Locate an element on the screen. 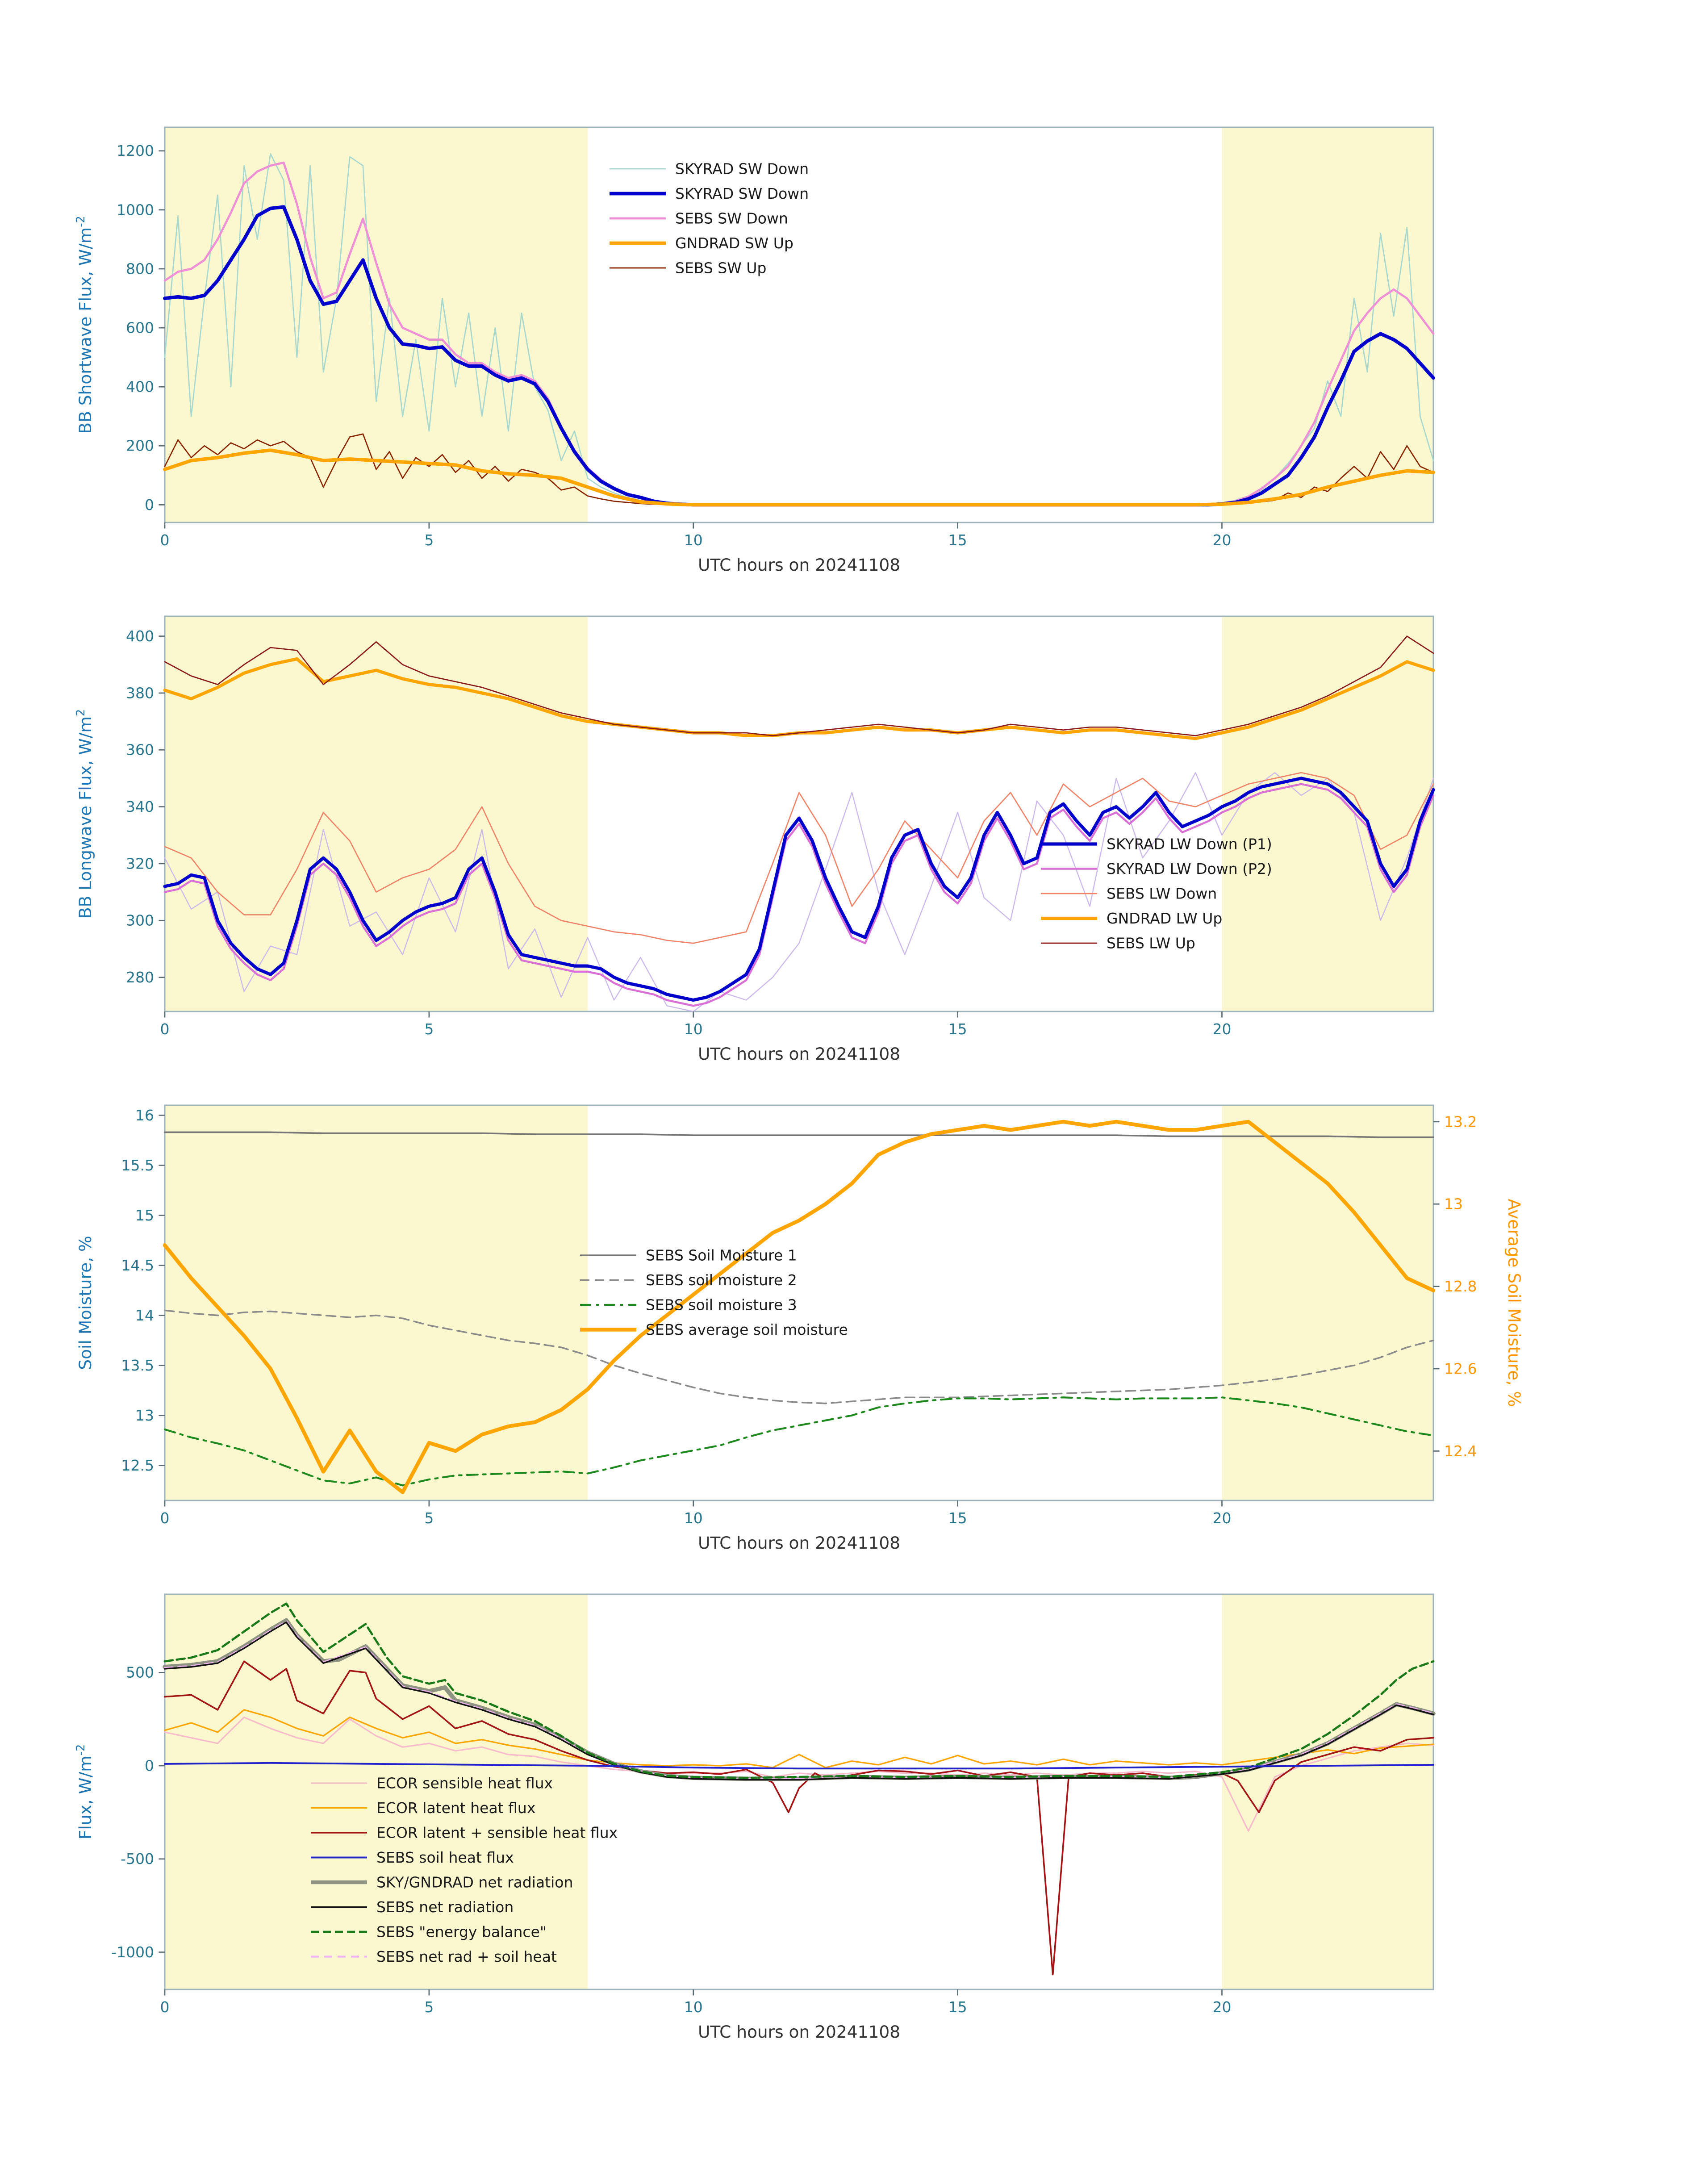  legend-label: GNDRAD LW Up is located at coordinates (1164, 918).